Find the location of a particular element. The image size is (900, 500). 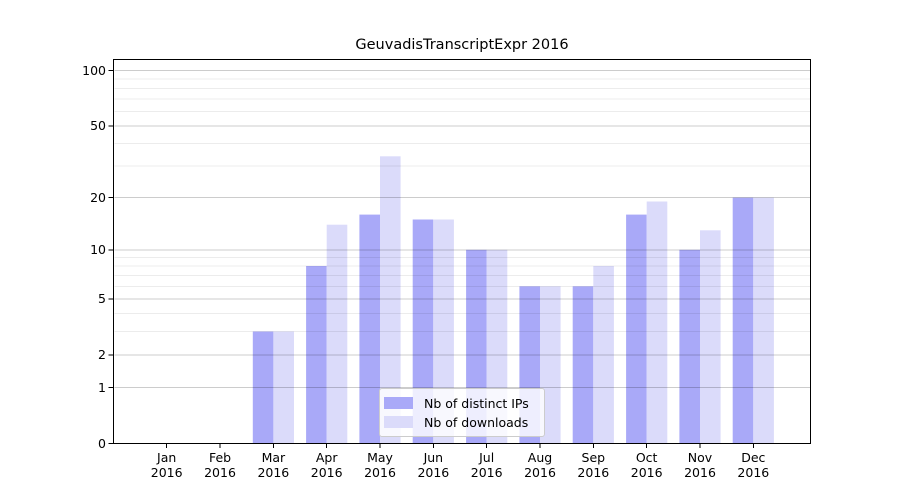

x-tick-label-aug: Aug 2016 is located at coordinates (540, 465).